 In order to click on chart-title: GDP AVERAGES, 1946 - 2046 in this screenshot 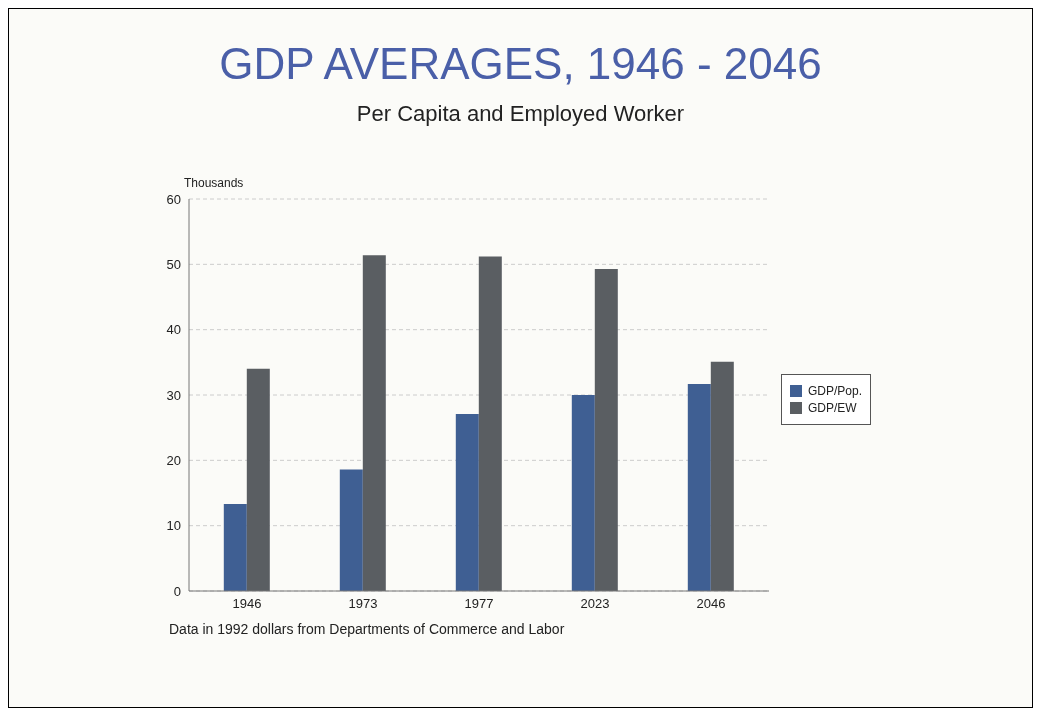, I will do `click(520, 64)`.